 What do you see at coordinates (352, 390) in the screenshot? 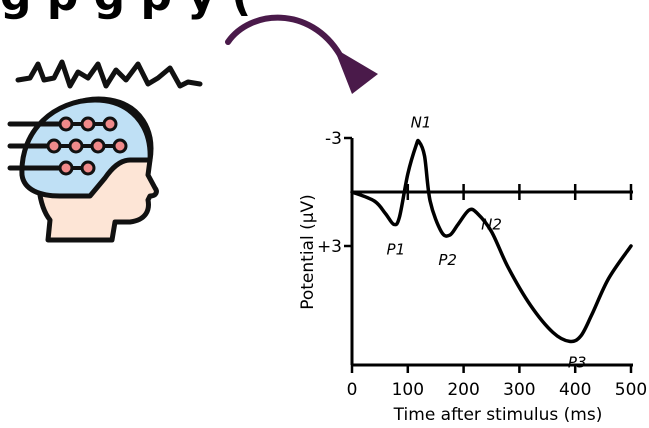
I see `x-tick-label: 0` at bounding box center [352, 390].